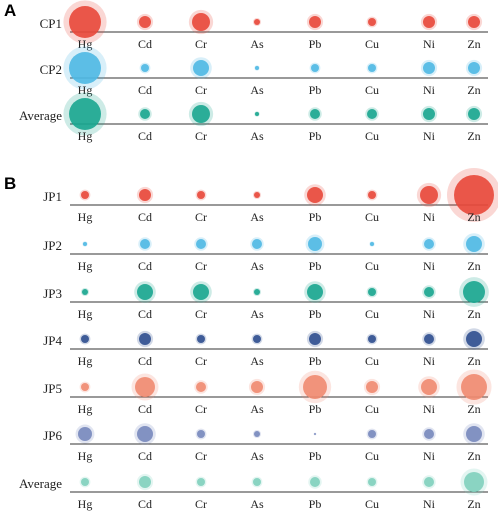 Image resolution: width=498 pixels, height=513 pixels. Describe the element at coordinates (265, 348) in the screenshot. I see `row-jp4-panel-b: JP4 Hg Cd Cr As Pb Cu Ni Zn` at that location.